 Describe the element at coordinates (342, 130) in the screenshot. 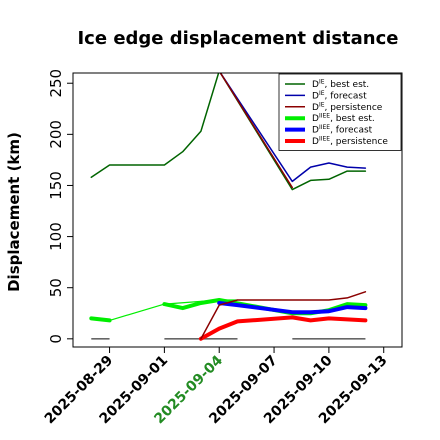

I see `legend-entry: DIIEE, forecast` at that location.